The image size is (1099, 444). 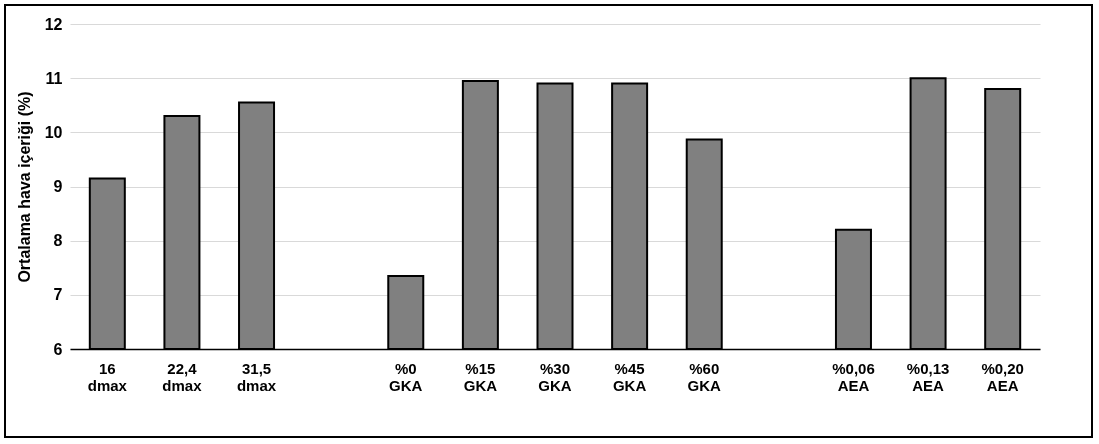 What do you see at coordinates (555, 376) in the screenshot?
I see `x-tick-label: %30 GKA` at bounding box center [555, 376].